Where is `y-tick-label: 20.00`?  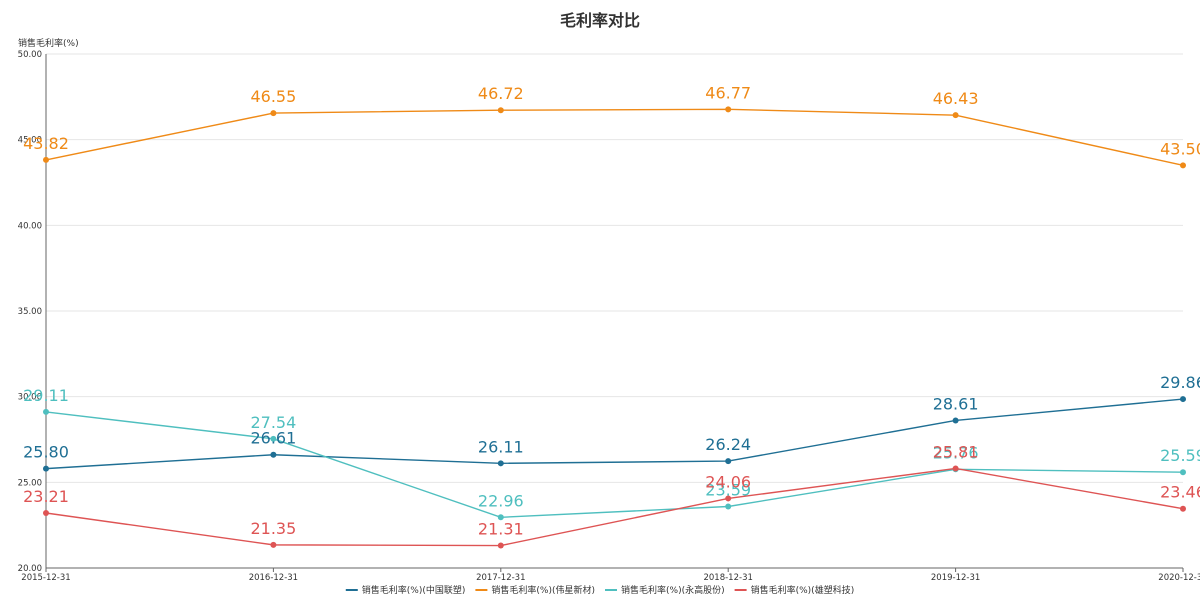 y-tick-label: 20.00 is located at coordinates (30, 569).